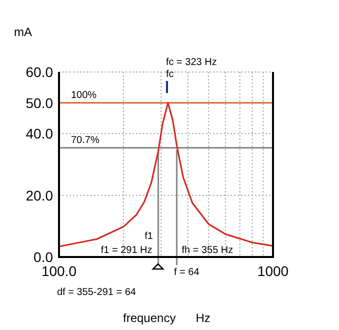 Image resolution: width=339 pixels, height=330 pixels. What do you see at coordinates (166, 318) in the screenshot?
I see `x-axis-title: frequency Hz` at bounding box center [166, 318].